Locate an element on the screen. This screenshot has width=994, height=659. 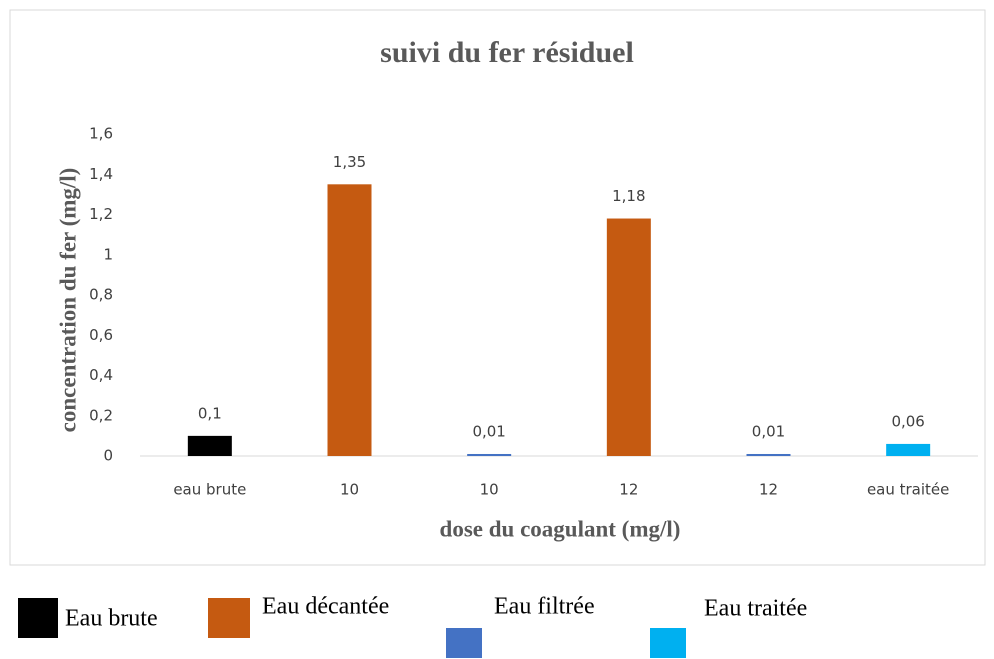
data-label: 0,06 is located at coordinates (907, 421).